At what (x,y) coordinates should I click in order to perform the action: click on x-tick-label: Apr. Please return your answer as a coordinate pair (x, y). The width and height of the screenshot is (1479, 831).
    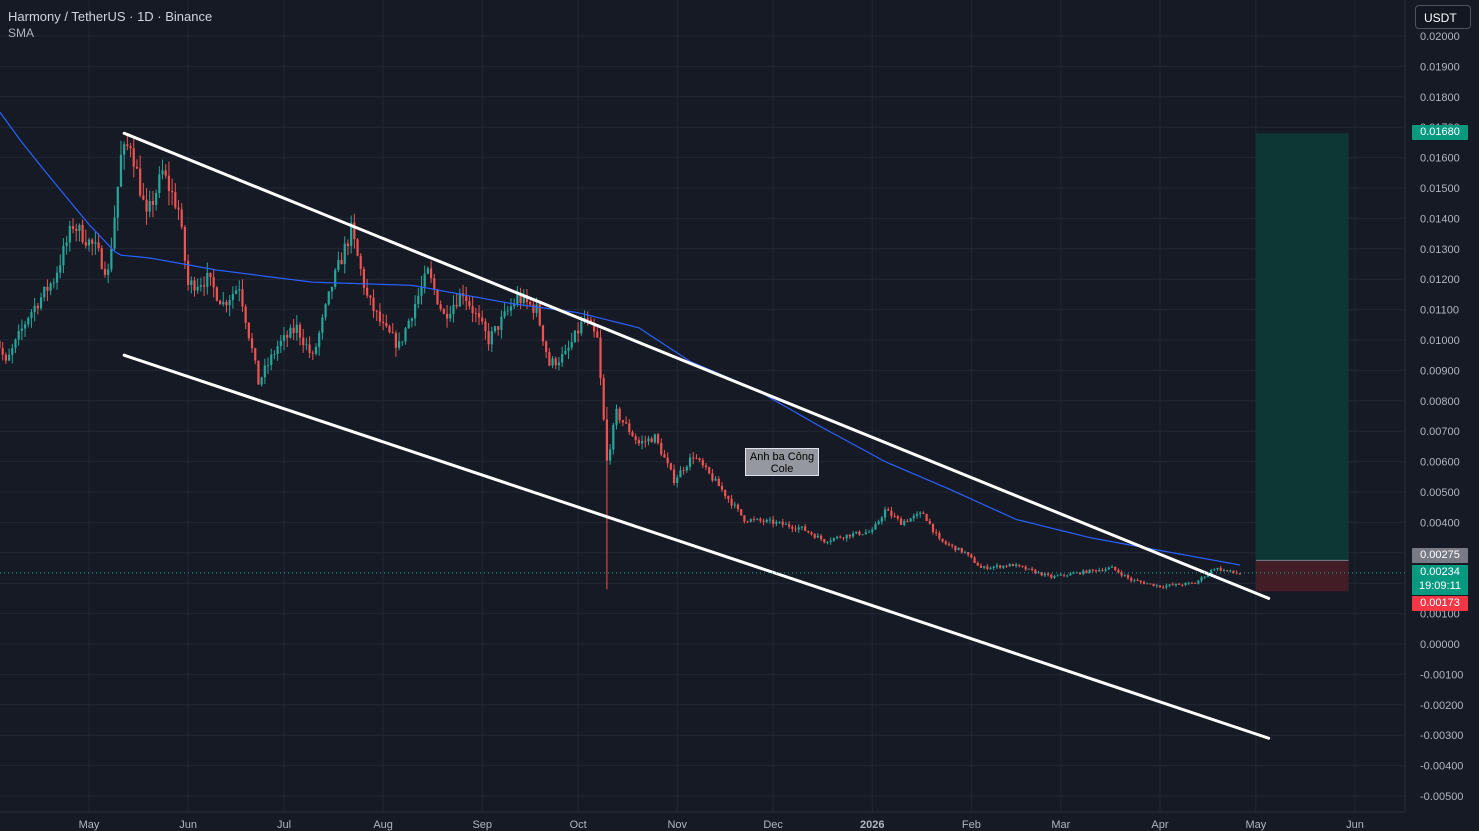
    Looking at the image, I should click on (1159, 825).